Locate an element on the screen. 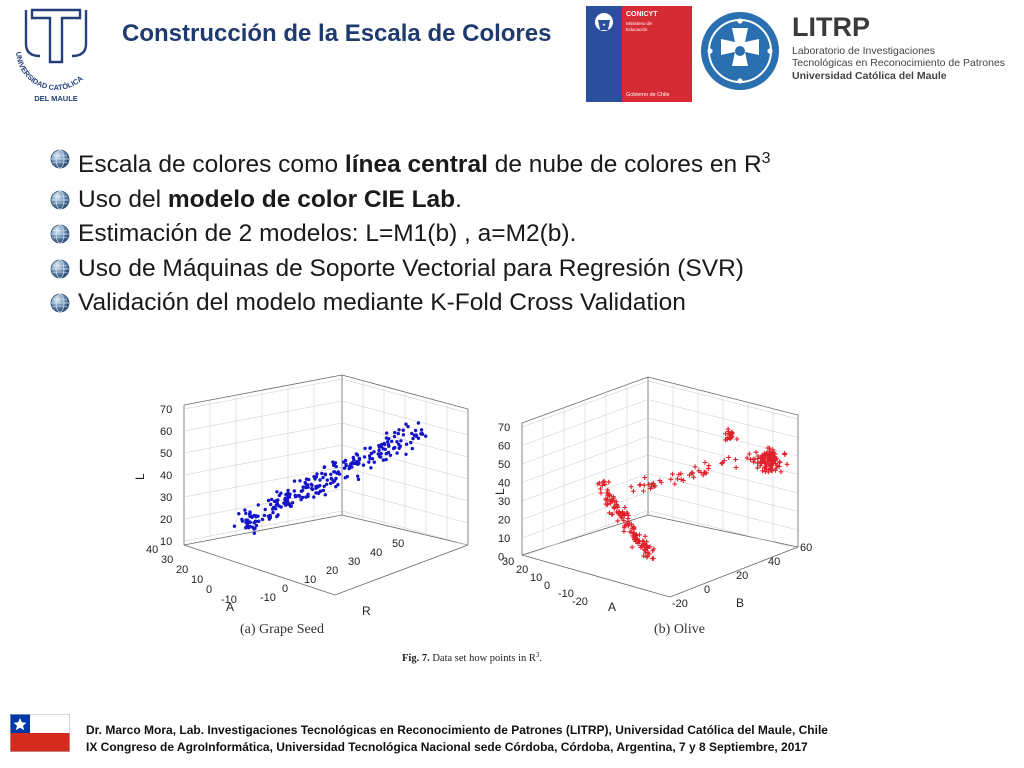  figure-caption: Fig. 7. Data set how points in R3. is located at coordinates (472, 657).